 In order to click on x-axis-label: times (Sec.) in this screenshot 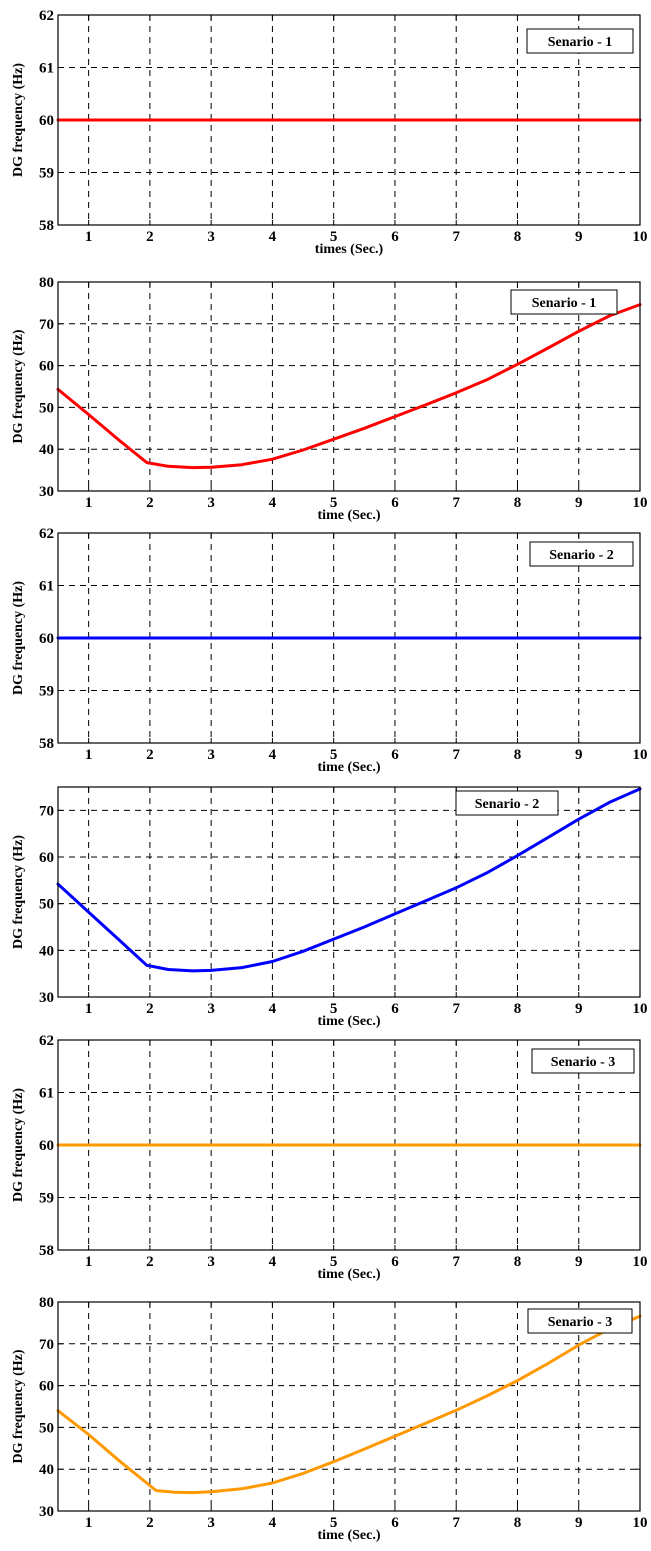, I will do `click(349, 249)`.